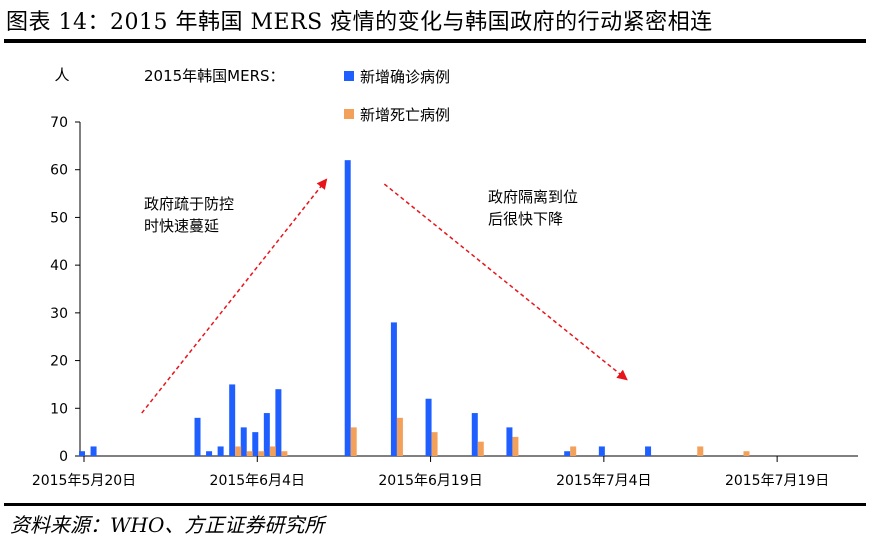 Image resolution: width=871 pixels, height=539 pixels. What do you see at coordinates (603, 481) in the screenshot?
I see `x-tick-label: 2015年7月4日` at bounding box center [603, 481].